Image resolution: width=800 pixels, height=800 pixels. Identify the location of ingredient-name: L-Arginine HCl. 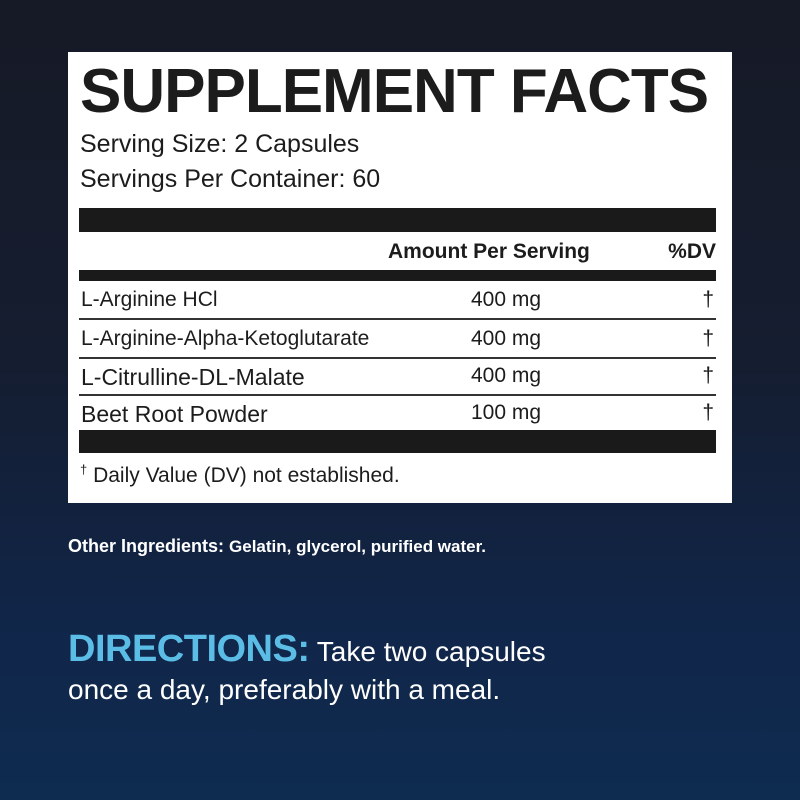
(149, 299).